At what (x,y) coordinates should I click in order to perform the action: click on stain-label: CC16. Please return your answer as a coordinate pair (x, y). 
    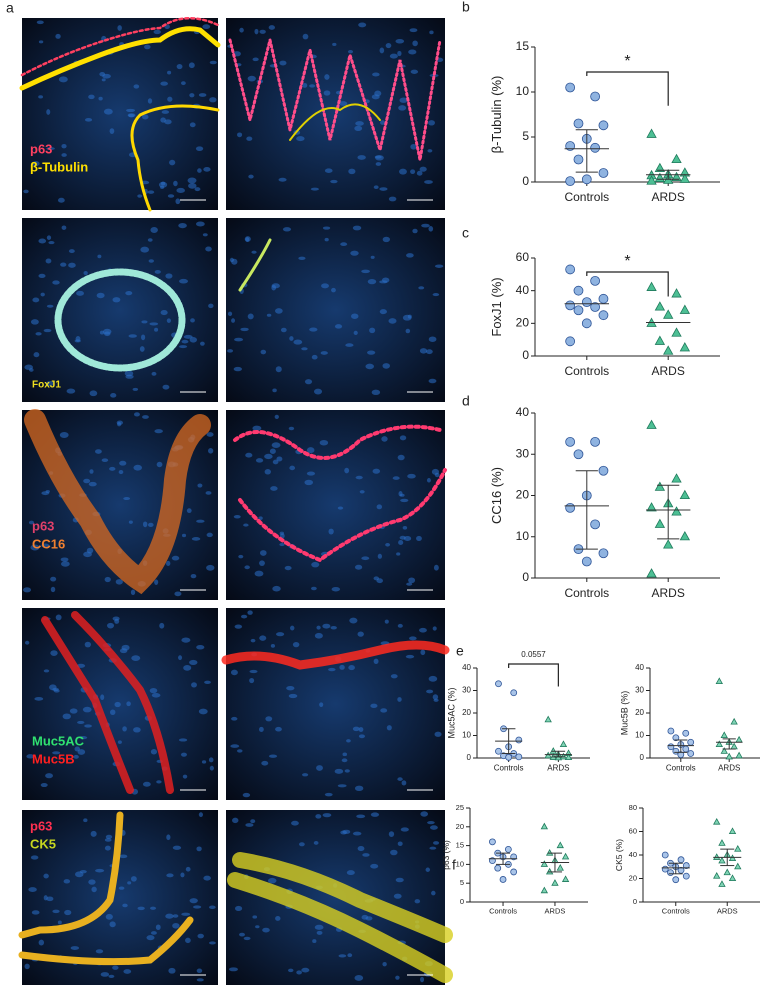
    Looking at the image, I should click on (48, 543).